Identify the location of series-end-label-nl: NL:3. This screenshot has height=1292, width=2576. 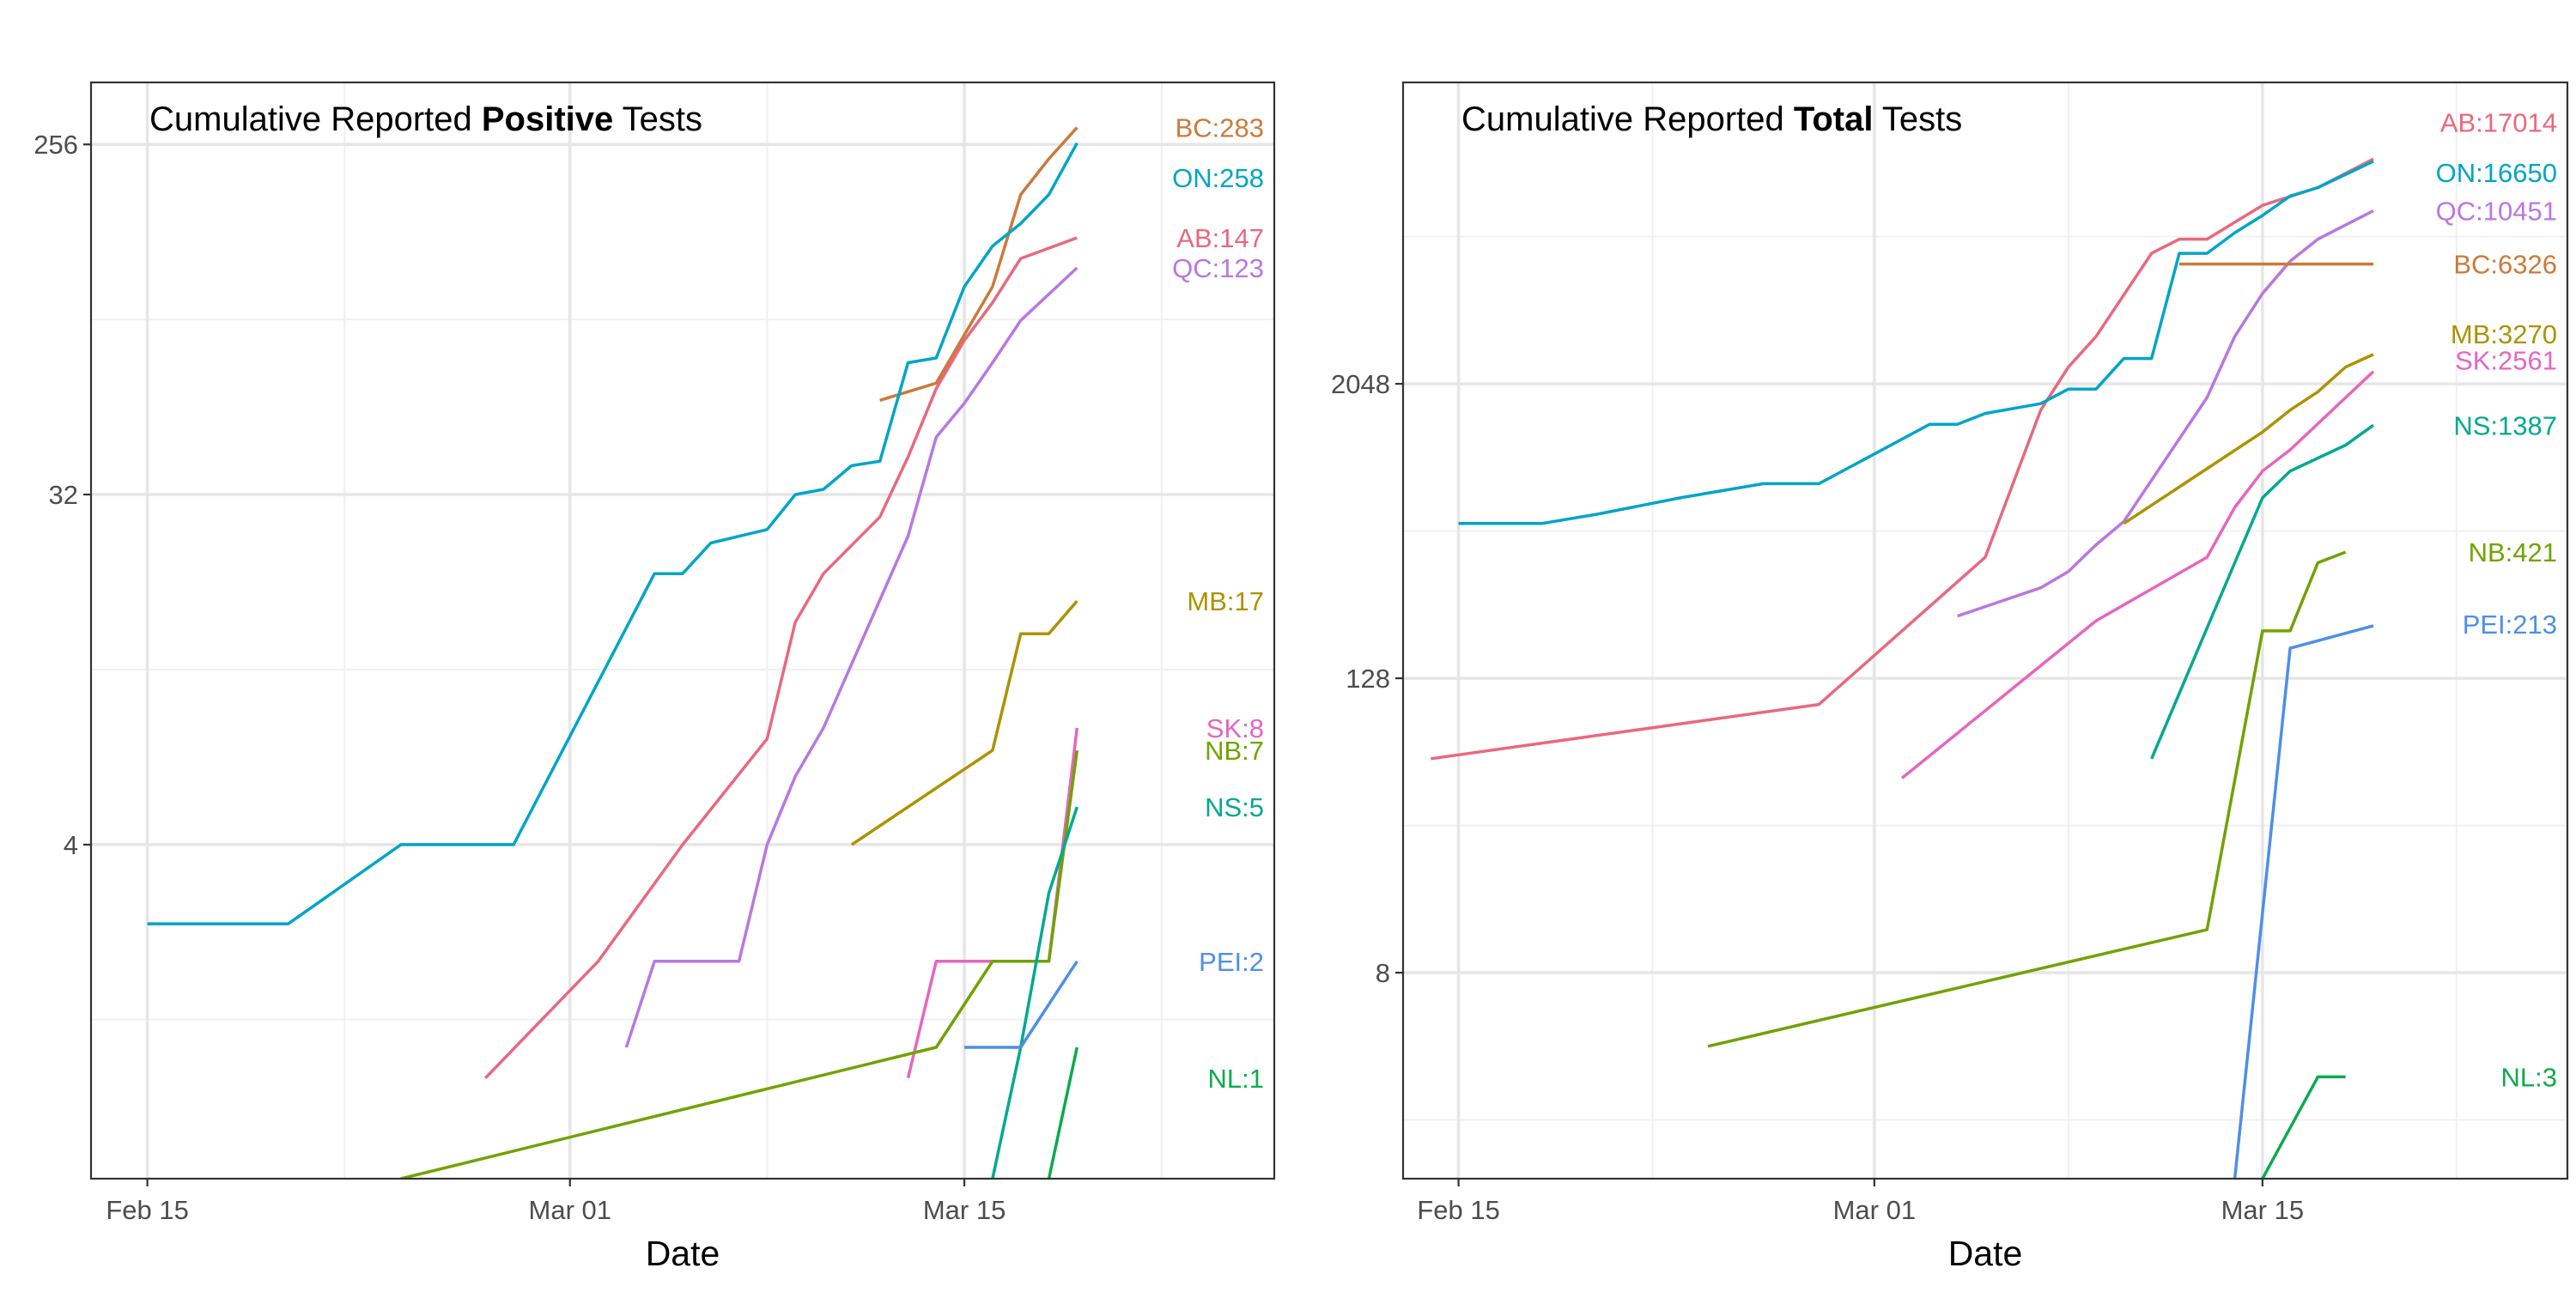
(2529, 1077).